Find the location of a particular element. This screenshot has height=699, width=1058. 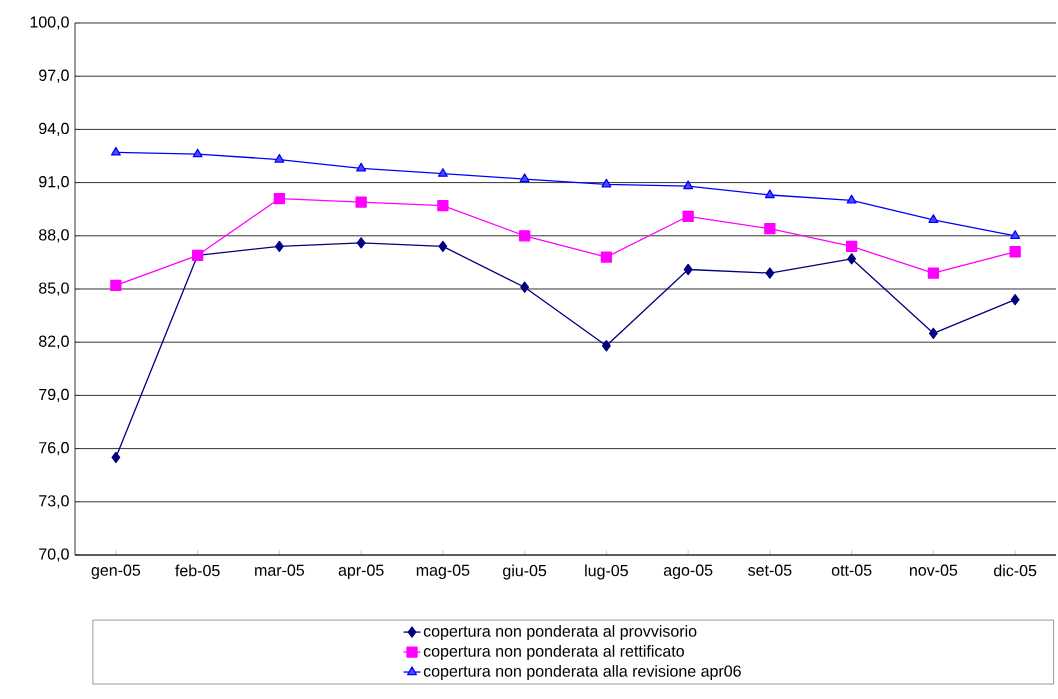

x-tick-label: gen-05 is located at coordinates (116, 572).